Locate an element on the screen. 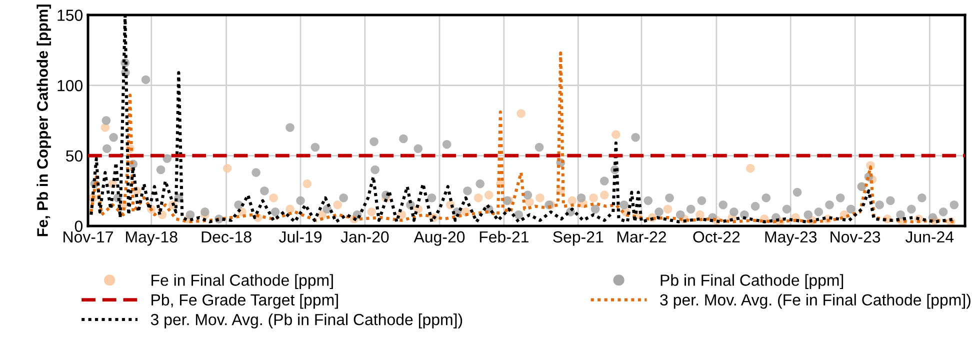  x-tick-label: Nov-23 is located at coordinates (855, 237).